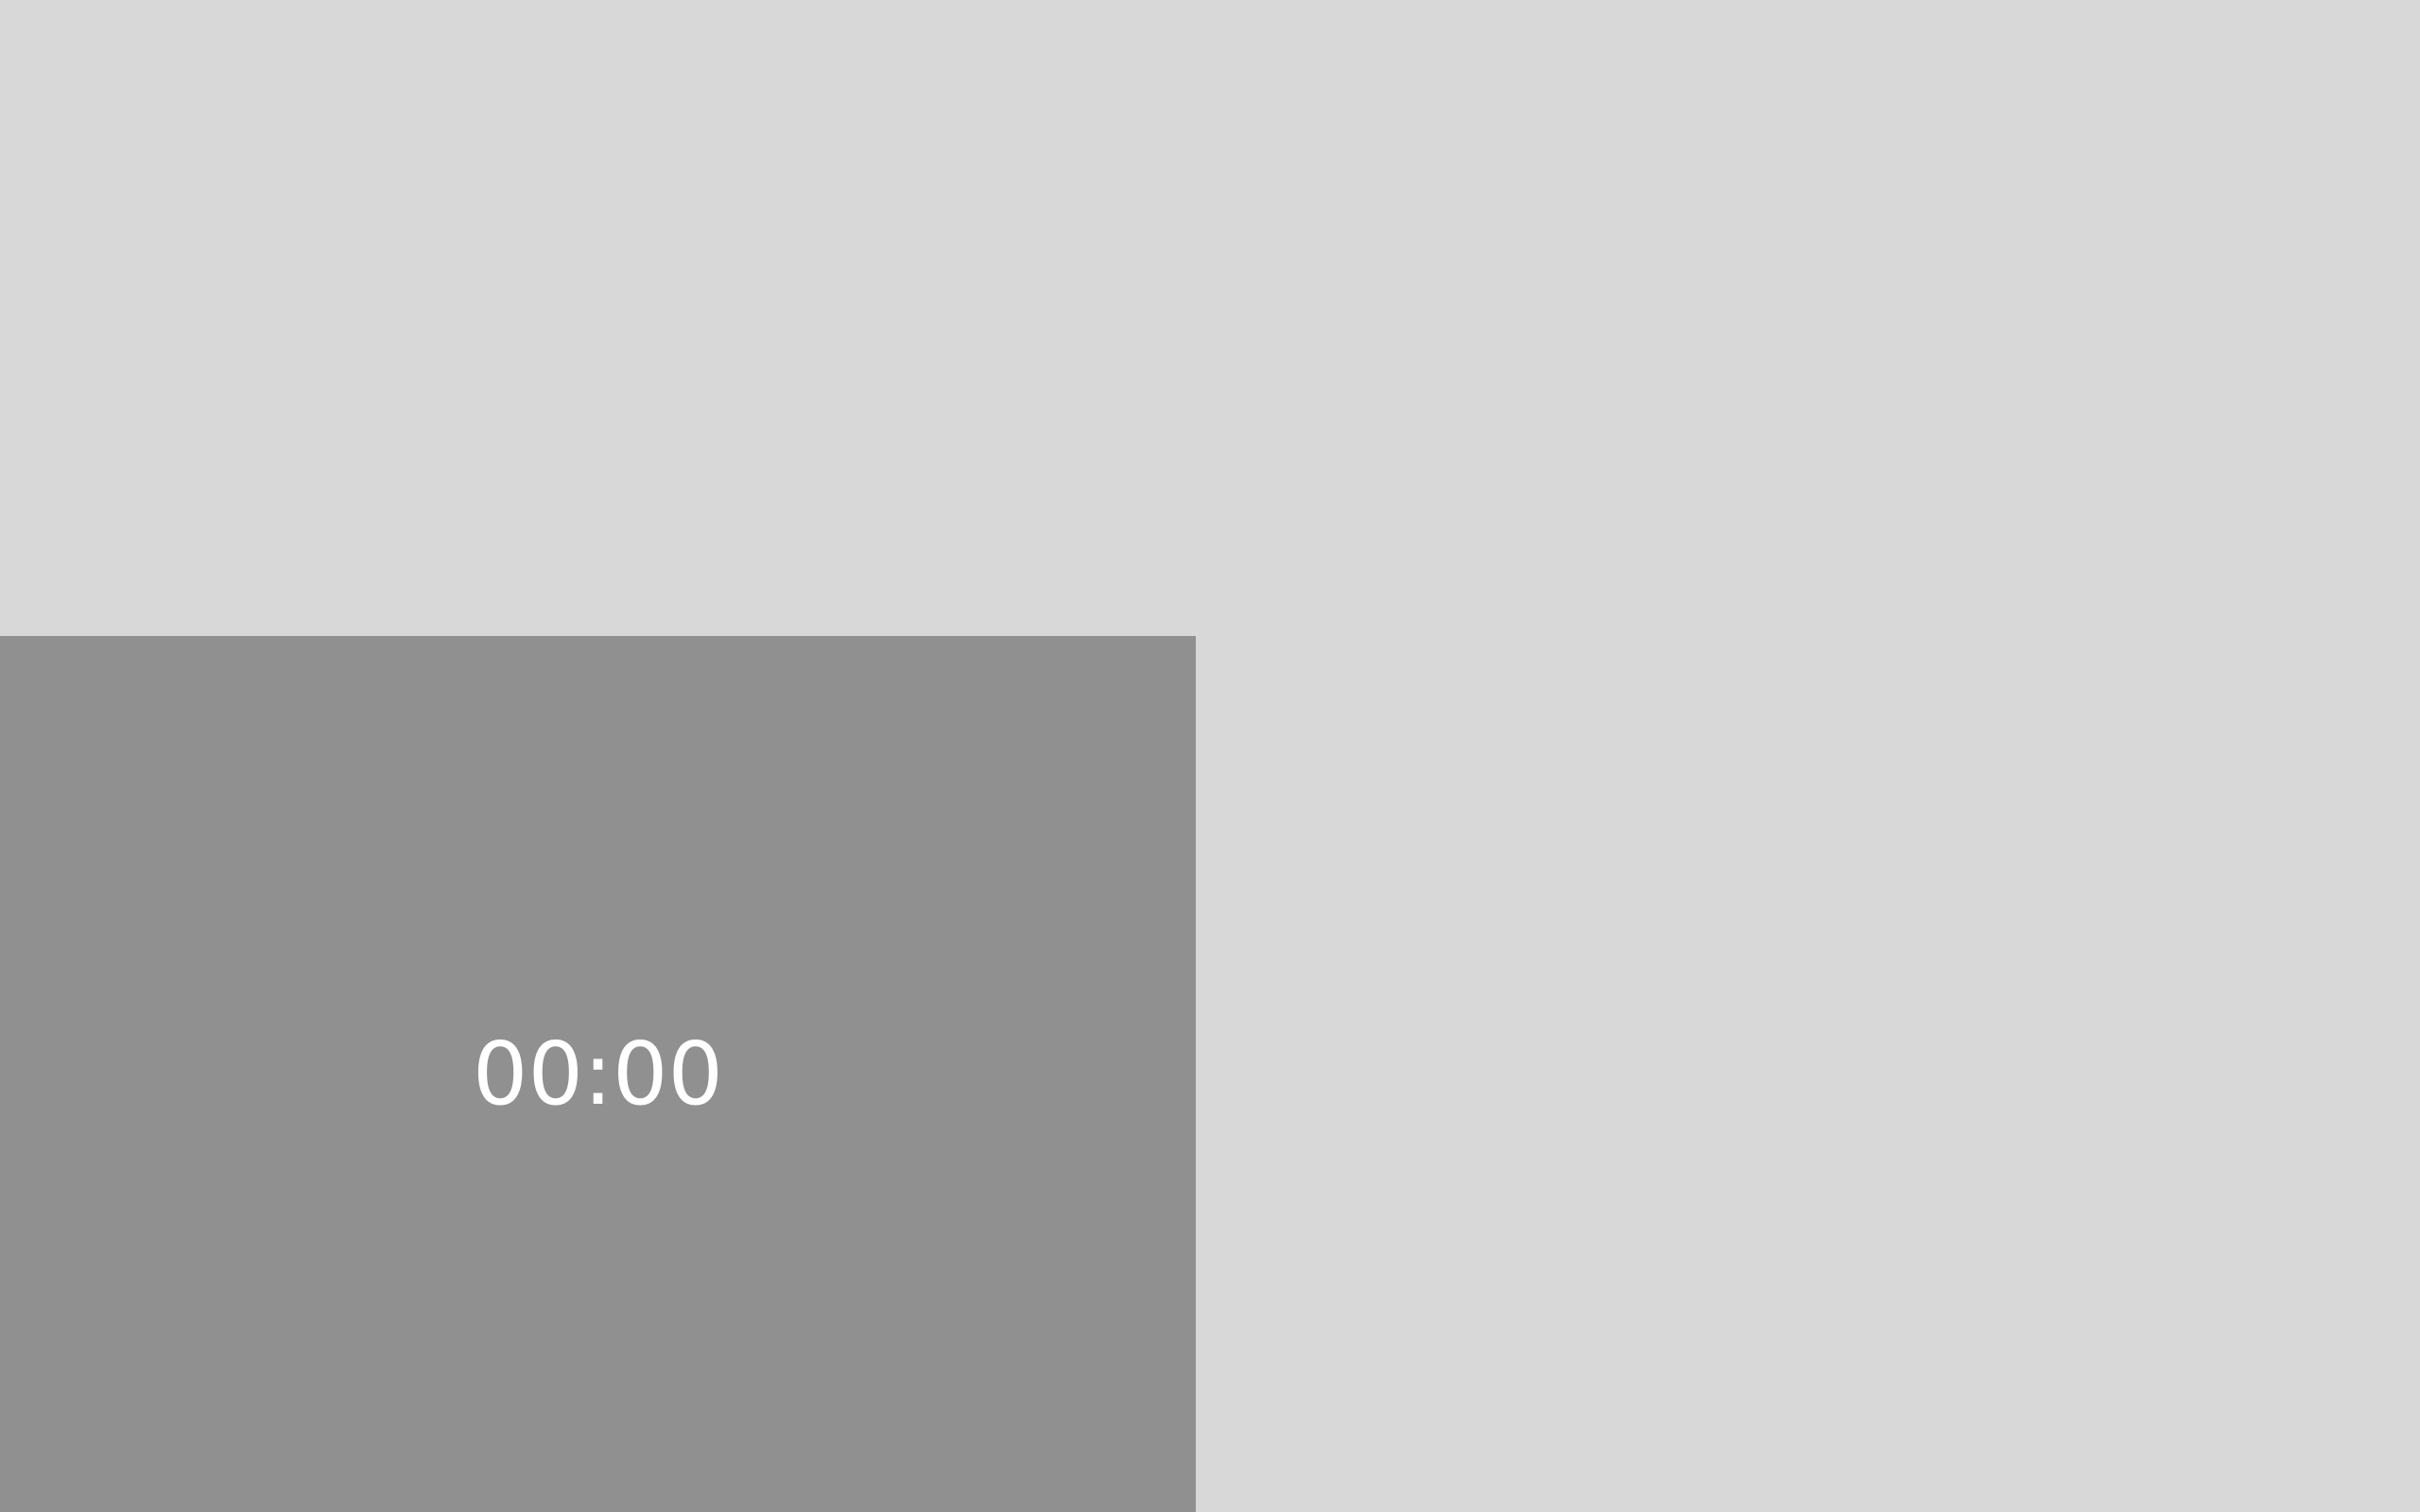  I want to click on timer-display: 00:00, so click(598, 1073).